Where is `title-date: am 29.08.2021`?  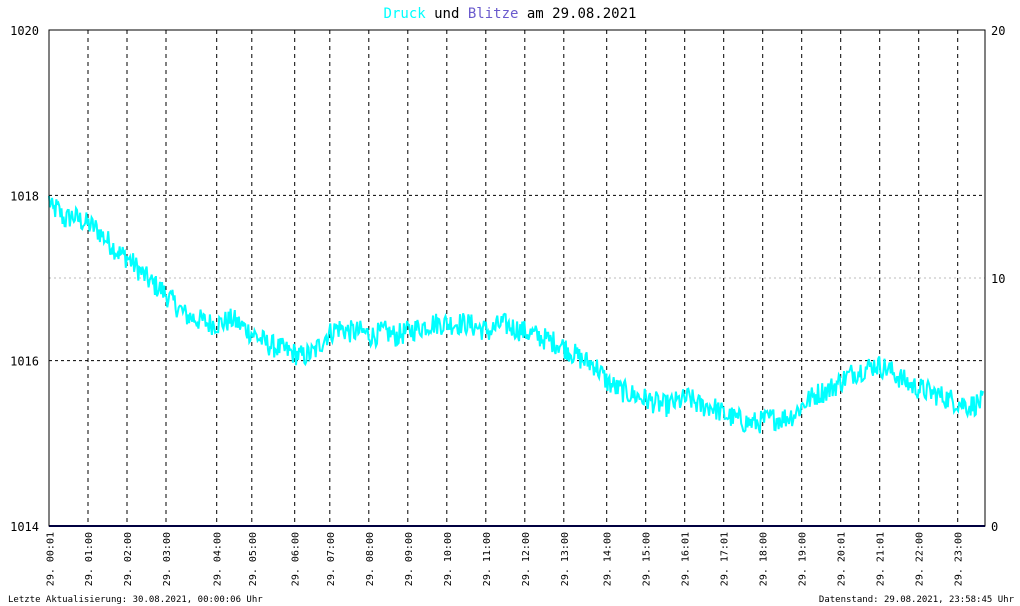
title-date: am 29.08.2021 is located at coordinates (577, 14).